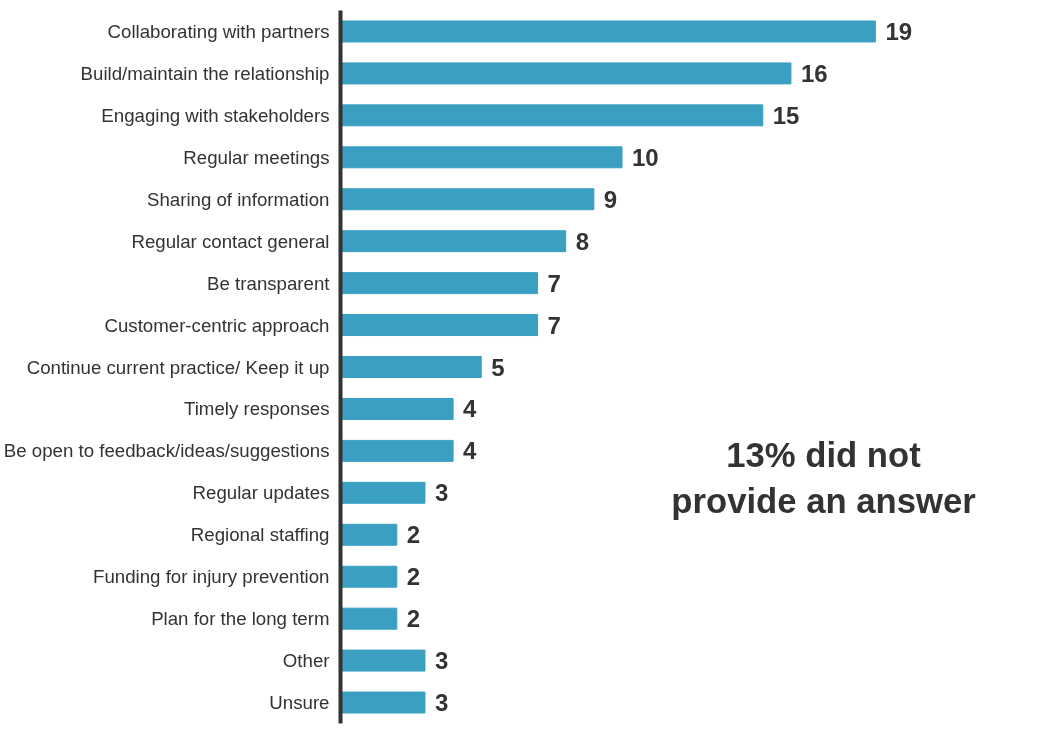 This screenshot has height=732, width=1058. Describe the element at coordinates (899, 31) in the screenshot. I see `data-label: 19` at that location.